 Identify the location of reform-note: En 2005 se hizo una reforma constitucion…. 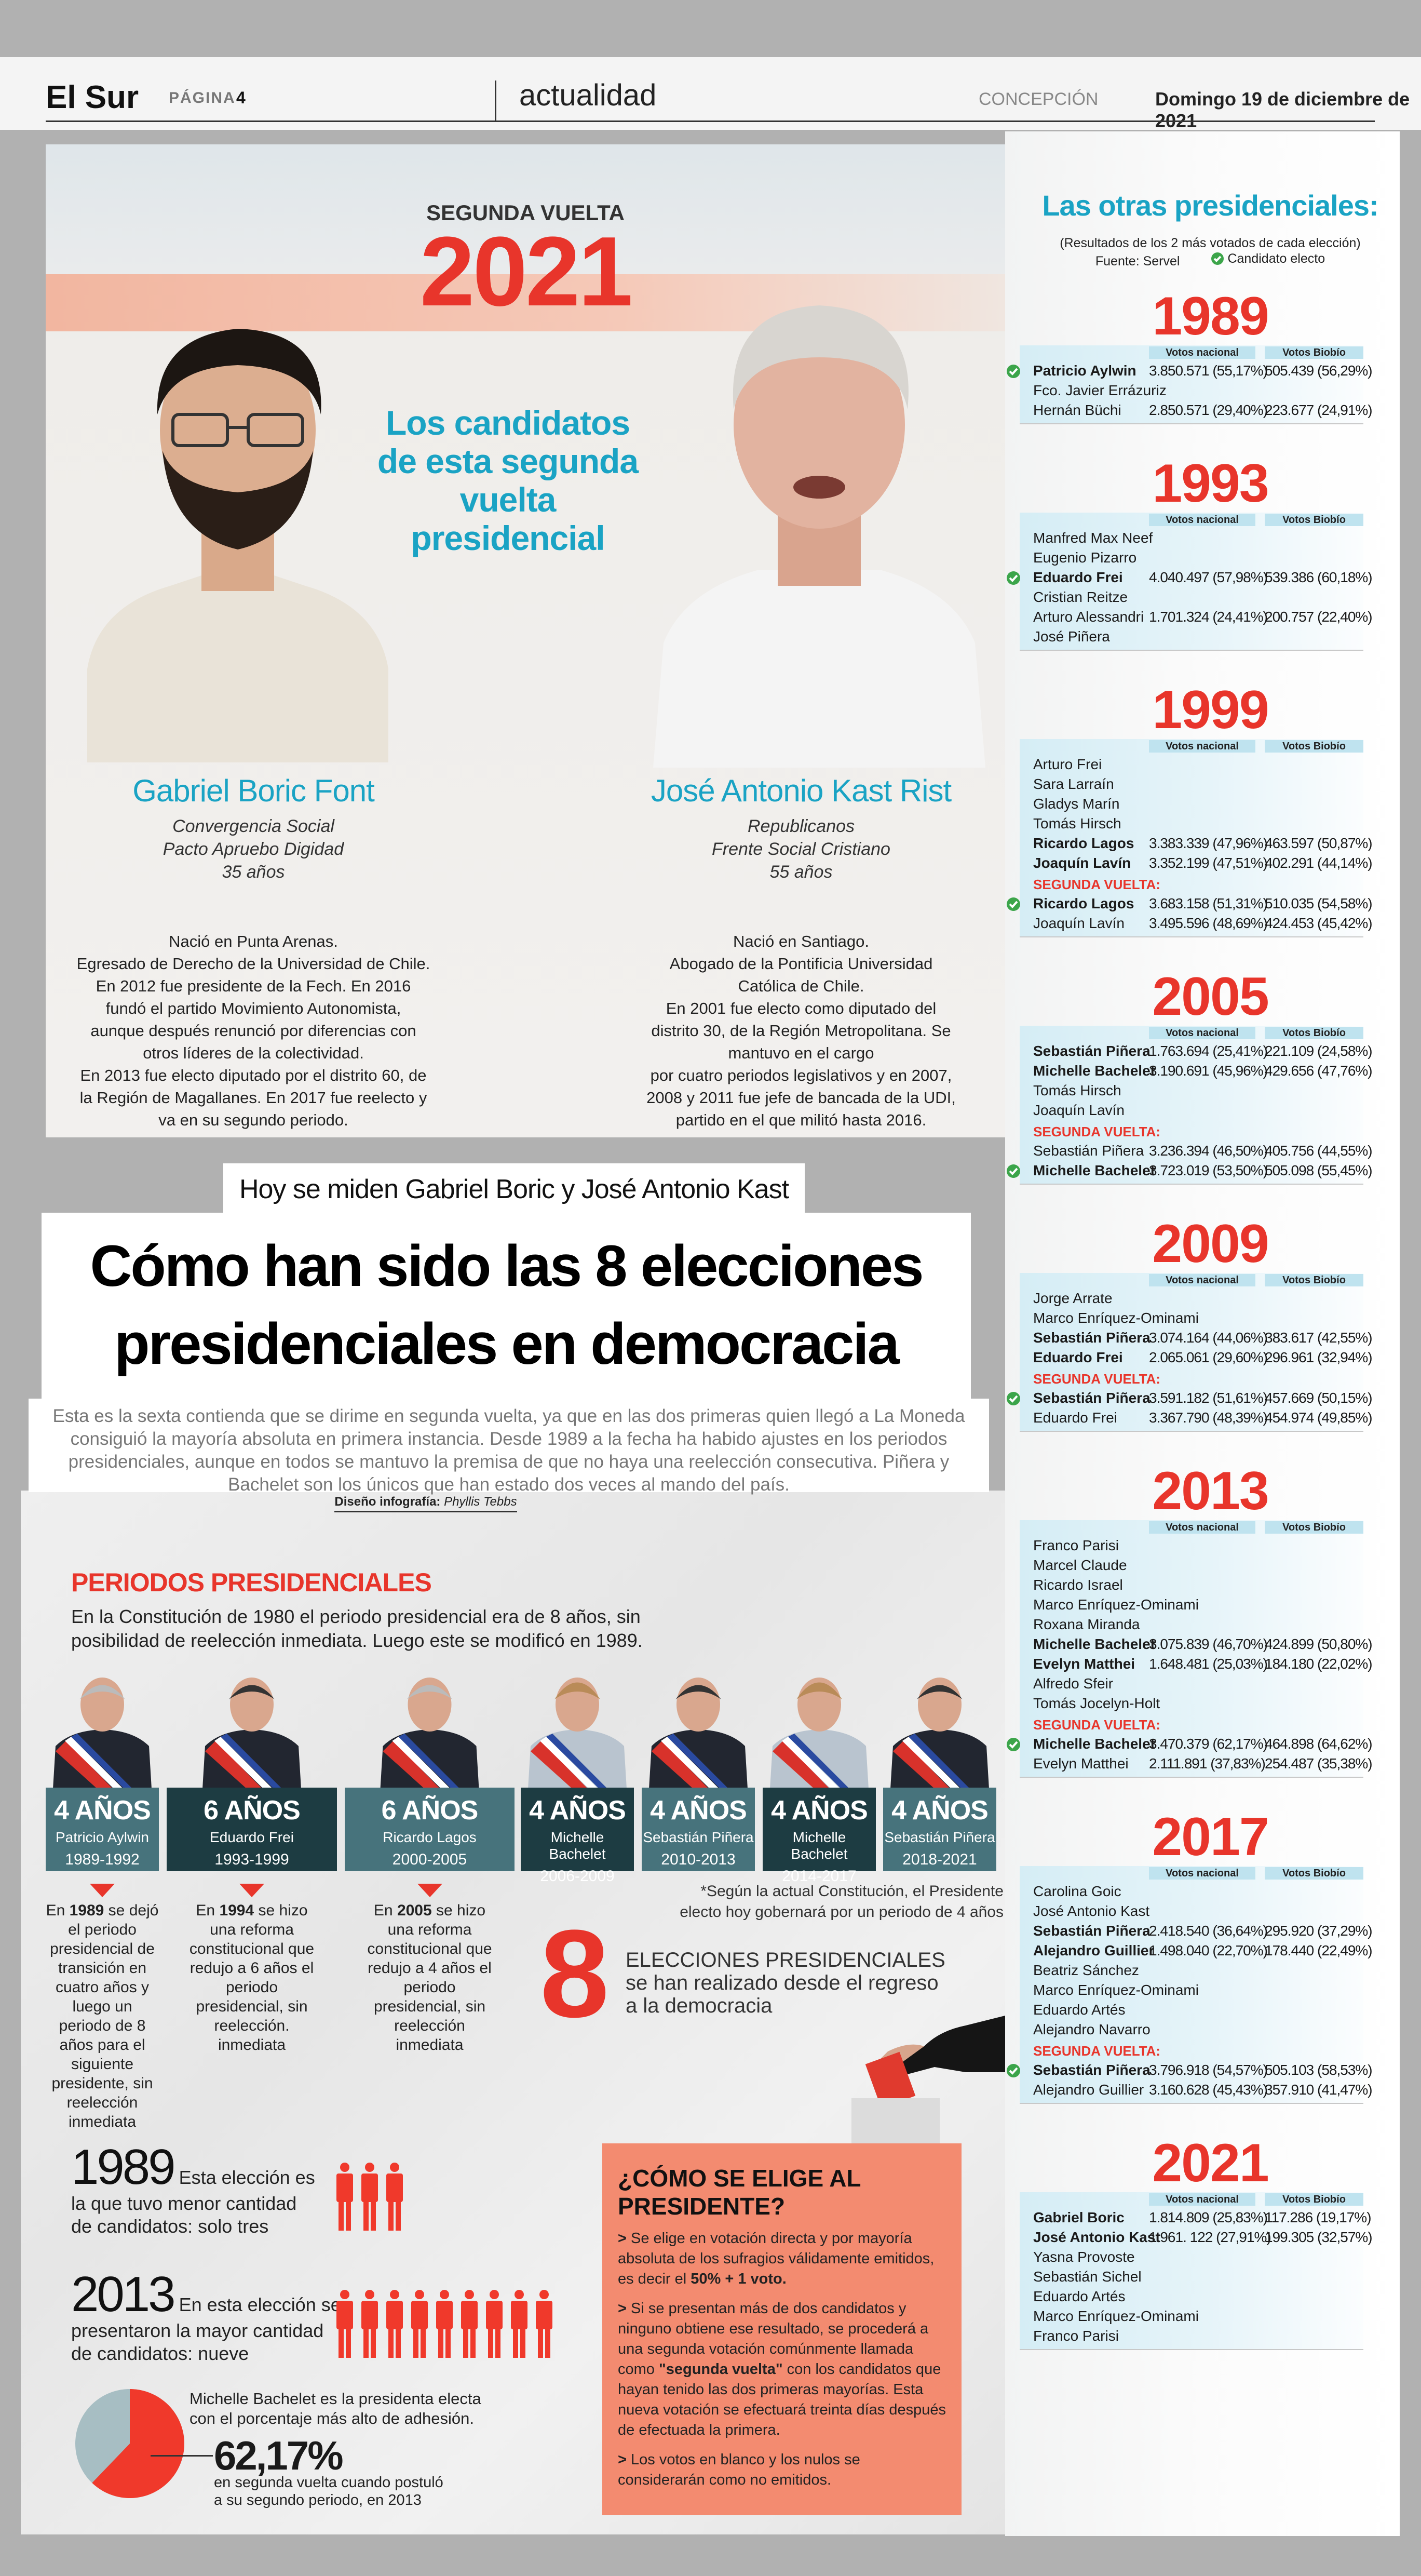
(430, 1978).